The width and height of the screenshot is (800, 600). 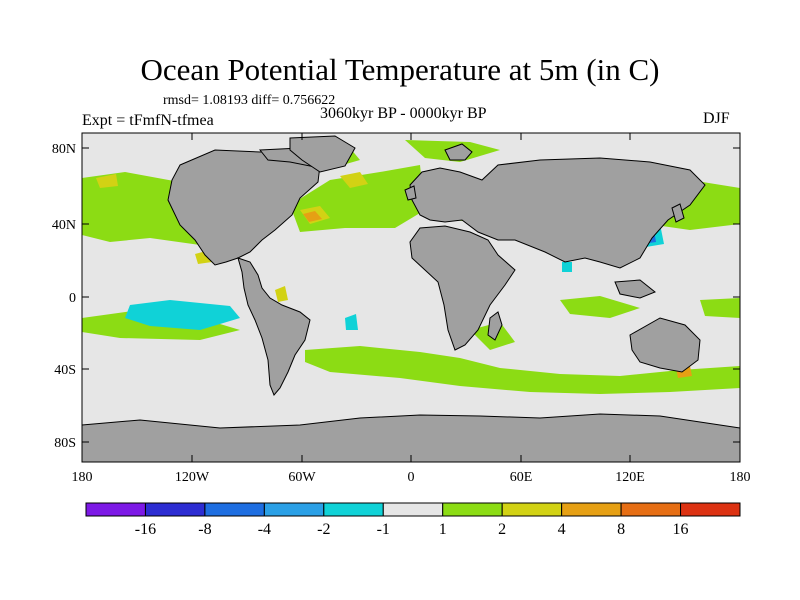 I want to click on colorbar-label-2: -4, so click(x=264, y=529).